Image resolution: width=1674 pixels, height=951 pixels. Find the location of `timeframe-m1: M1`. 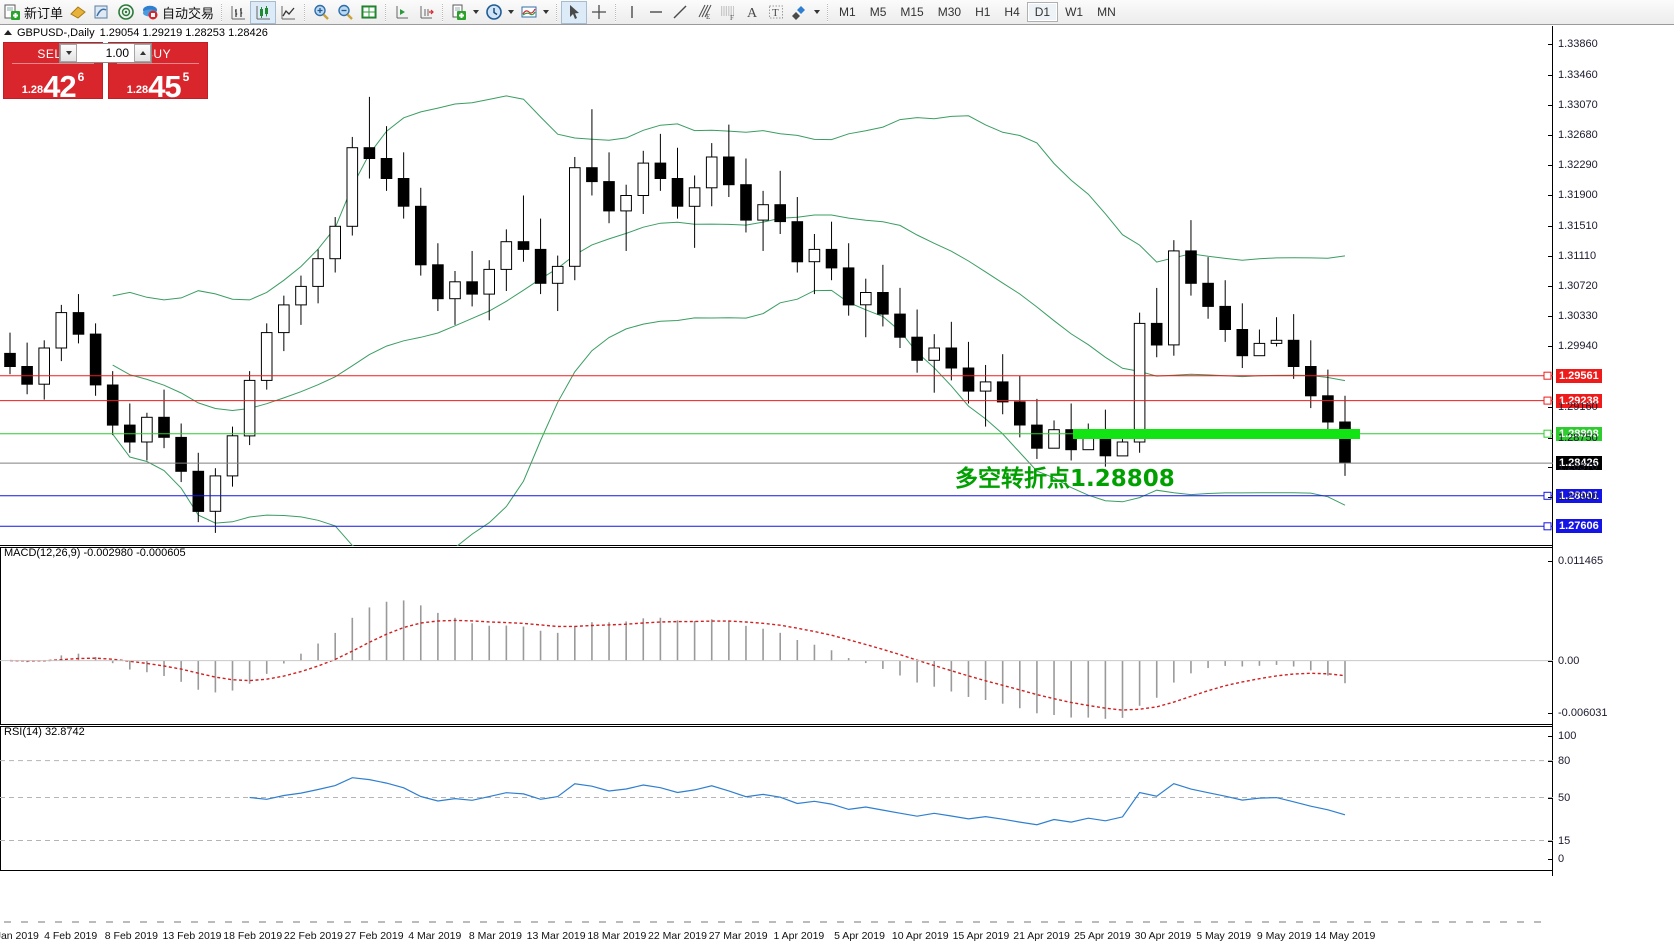

timeframe-m1: M1 is located at coordinates (847, 12).